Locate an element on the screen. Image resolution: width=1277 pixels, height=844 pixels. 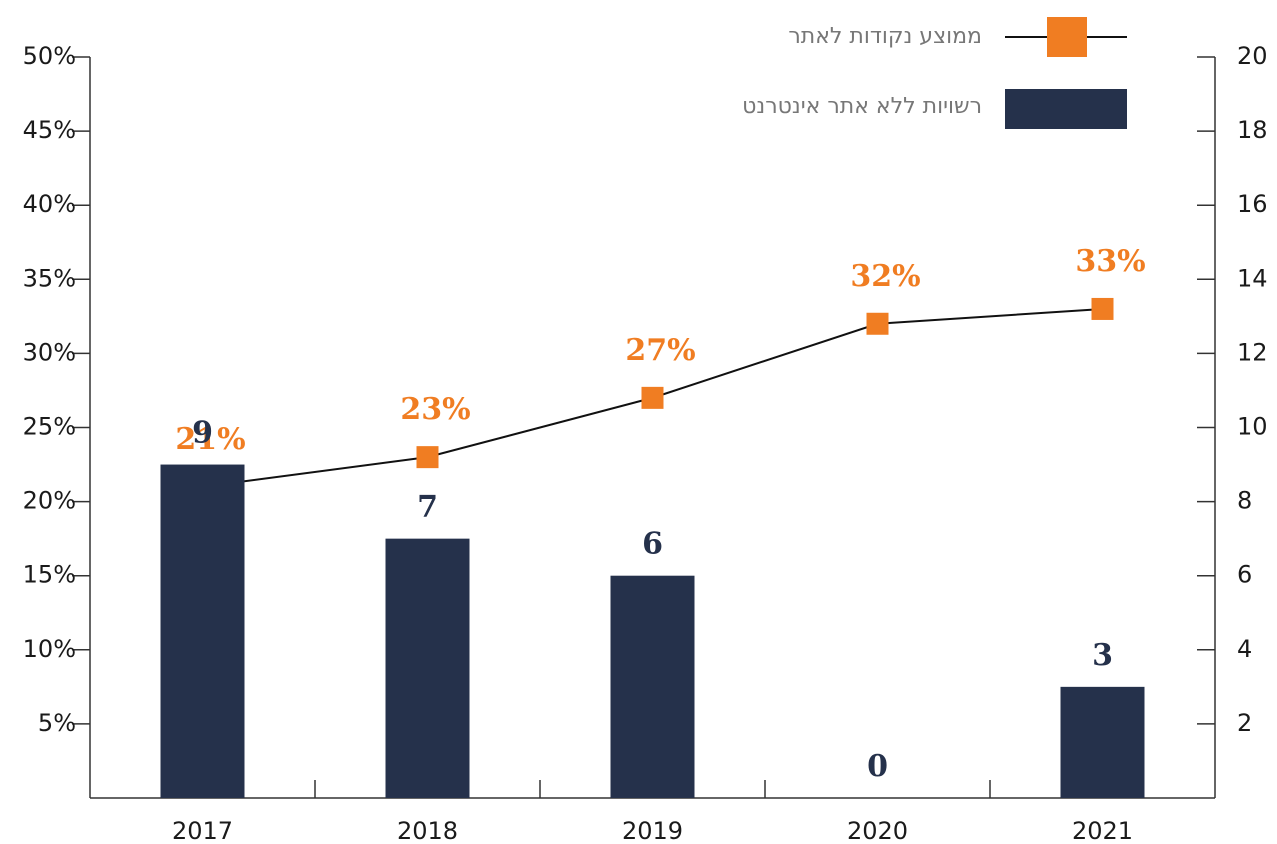
x-tick-label: 2020 is located at coordinates (877, 830).